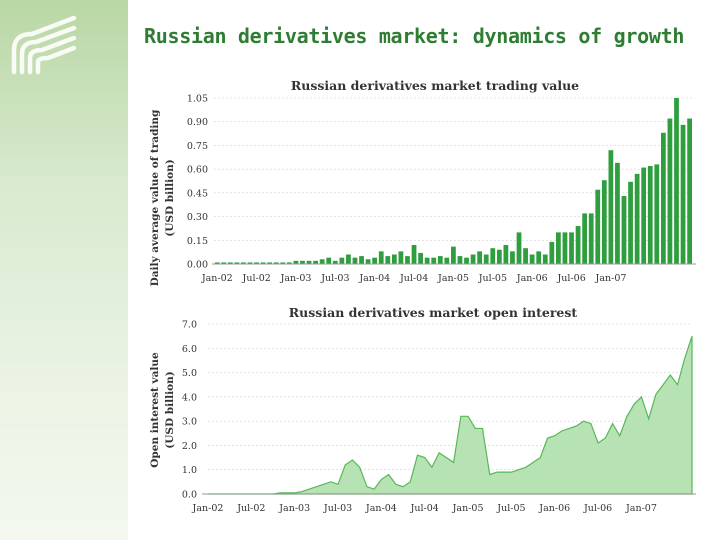 The height and width of the screenshot is (540, 720). Describe the element at coordinates (189, 349) in the screenshot. I see `y-tick-label: 6.0` at that location.